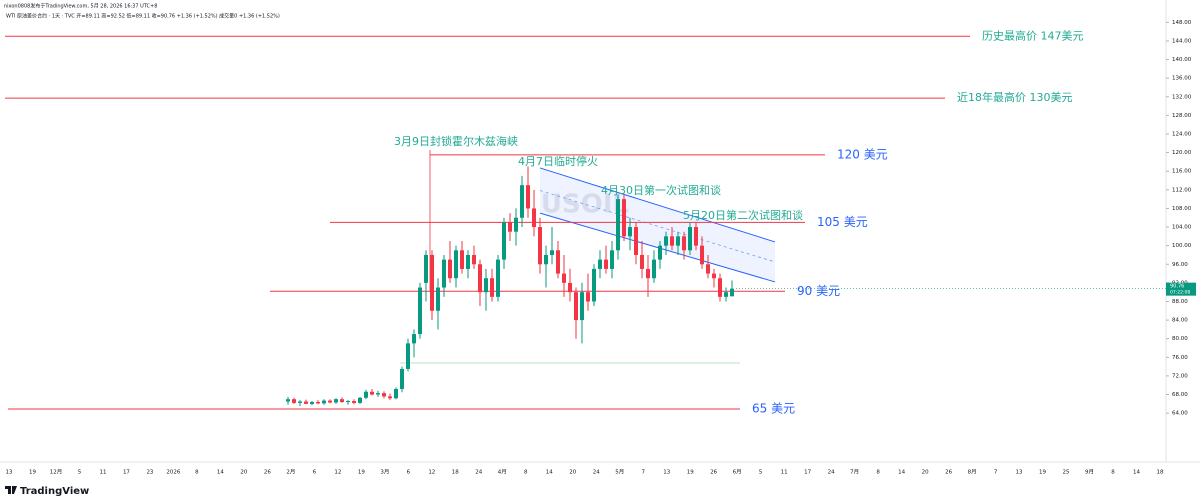 The height and width of the screenshot is (502, 1200). I want to click on channel-lower, so click(657, 247).